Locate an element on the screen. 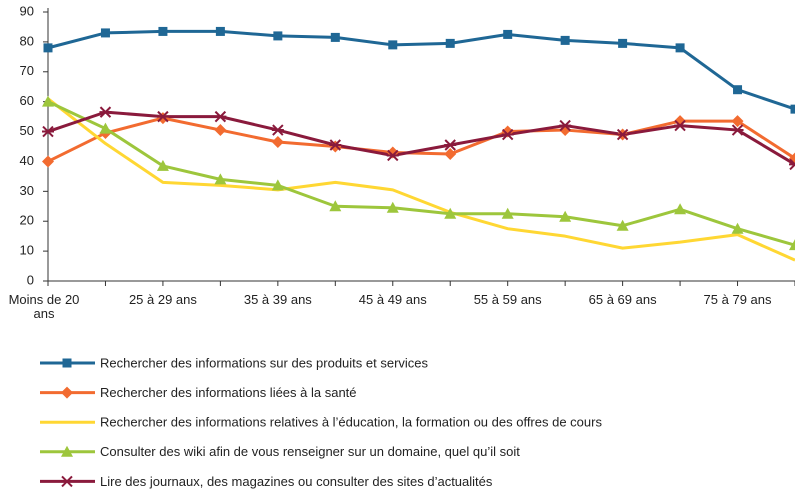 The width and height of the screenshot is (795, 496). y-tick-label: 50 is located at coordinates (27, 130).